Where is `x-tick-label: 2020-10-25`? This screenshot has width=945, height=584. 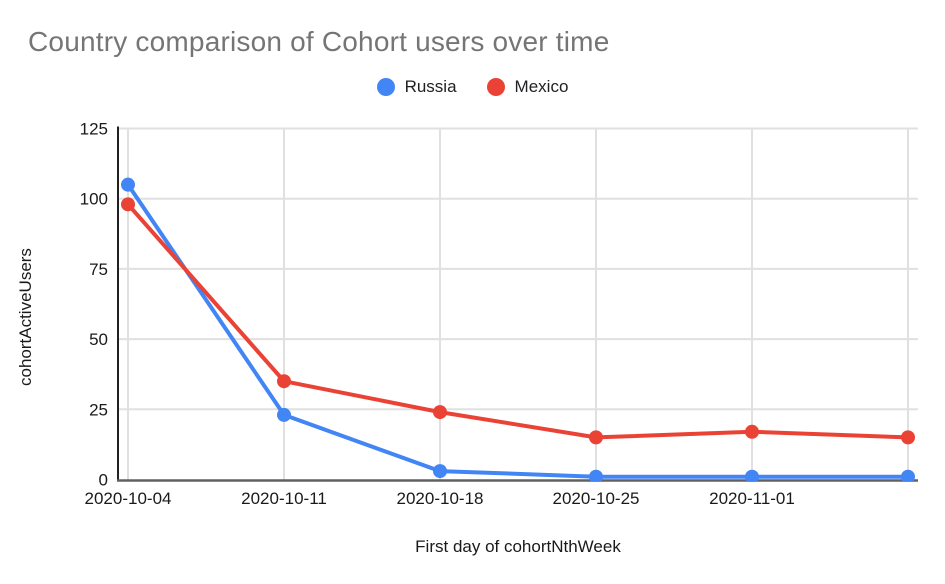 x-tick-label: 2020-10-25 is located at coordinates (596, 498).